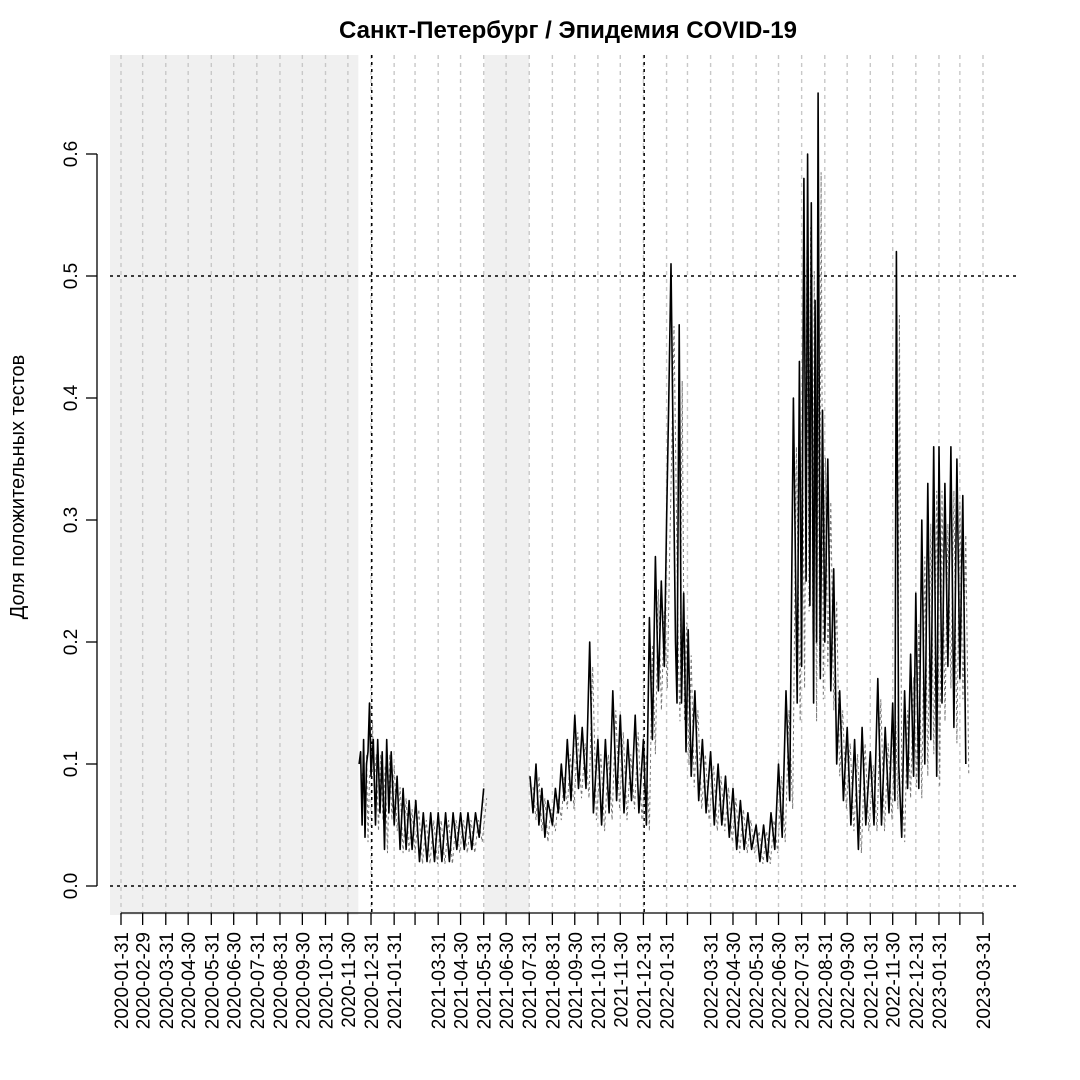 The height and width of the screenshot is (1080, 1080). What do you see at coordinates (780, 980) in the screenshot?
I see `x-tick-label: 2022-06-30` at bounding box center [780, 980].